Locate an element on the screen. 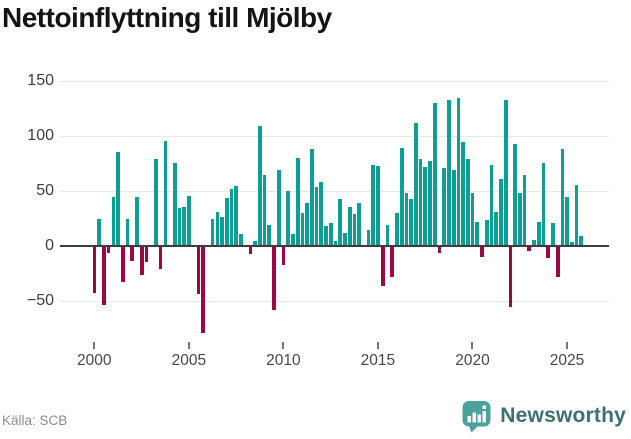 This screenshot has width=631, height=439. newsworthy-logo: Newsworthy is located at coordinates (544, 416).